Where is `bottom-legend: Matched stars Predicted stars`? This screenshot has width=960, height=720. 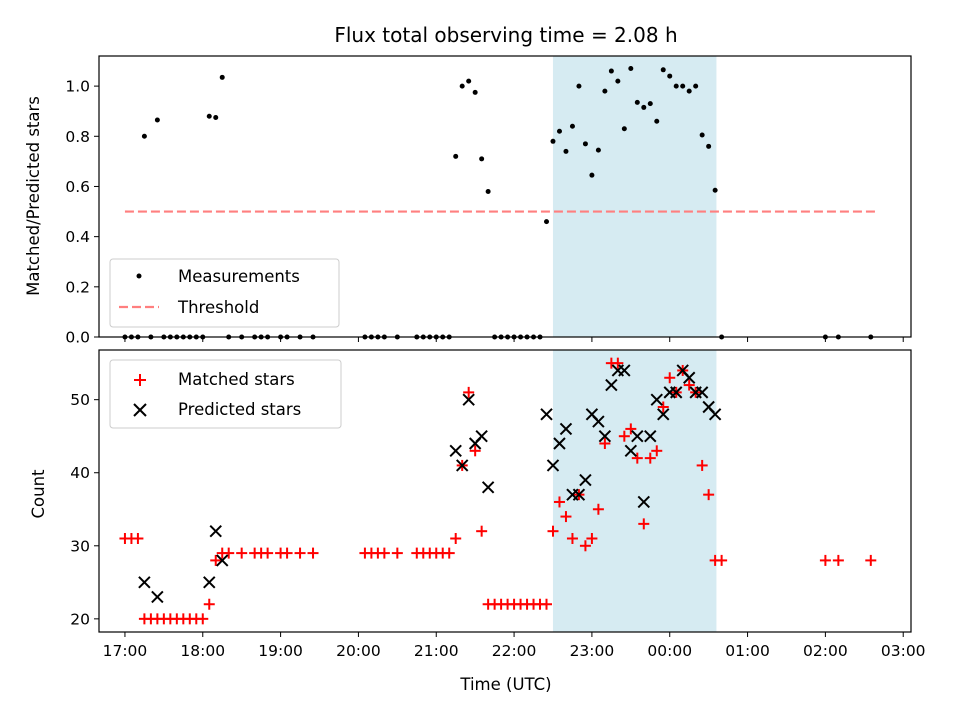
bottom-legend: Matched stars Predicted stars is located at coordinates (225, 394).